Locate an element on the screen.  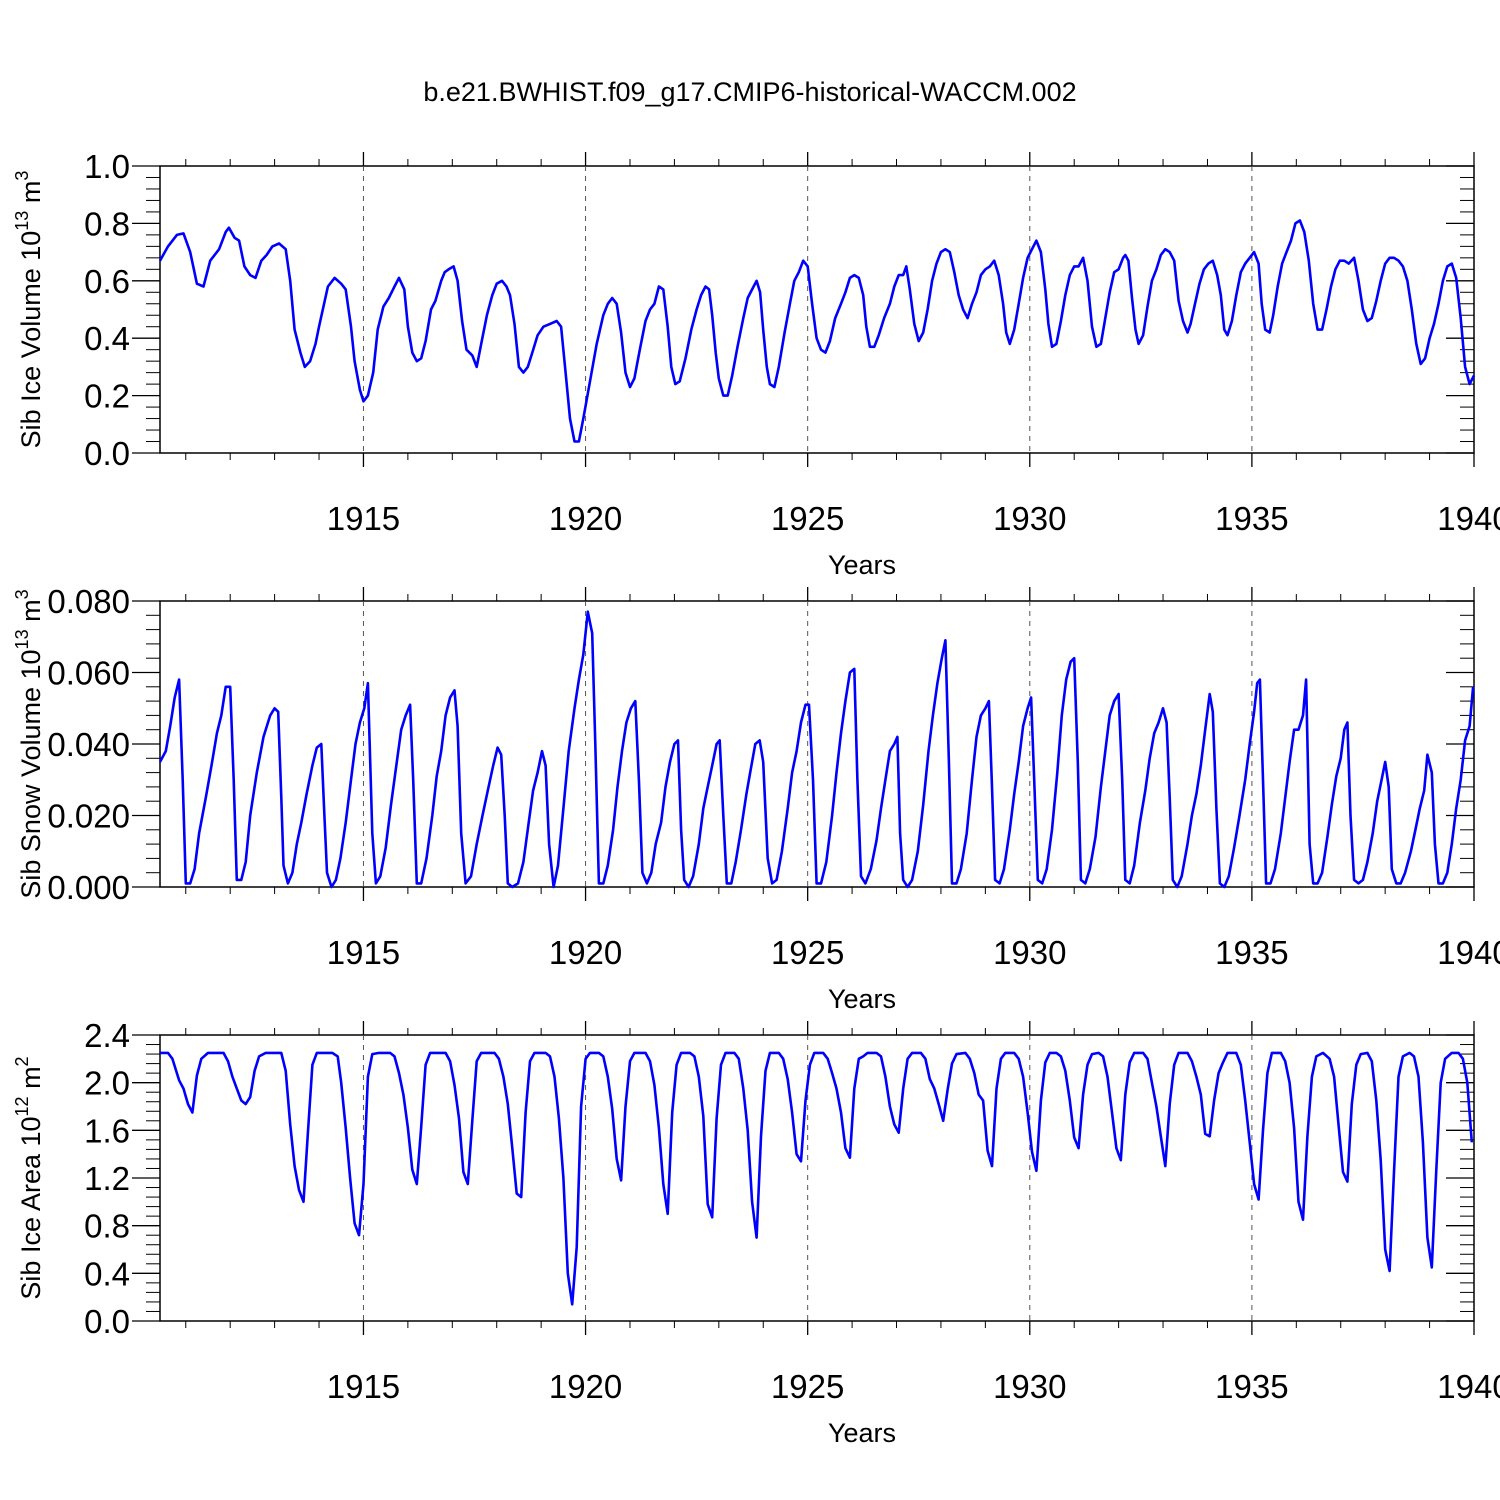
series-line-area is located at coordinates (817, 1178).